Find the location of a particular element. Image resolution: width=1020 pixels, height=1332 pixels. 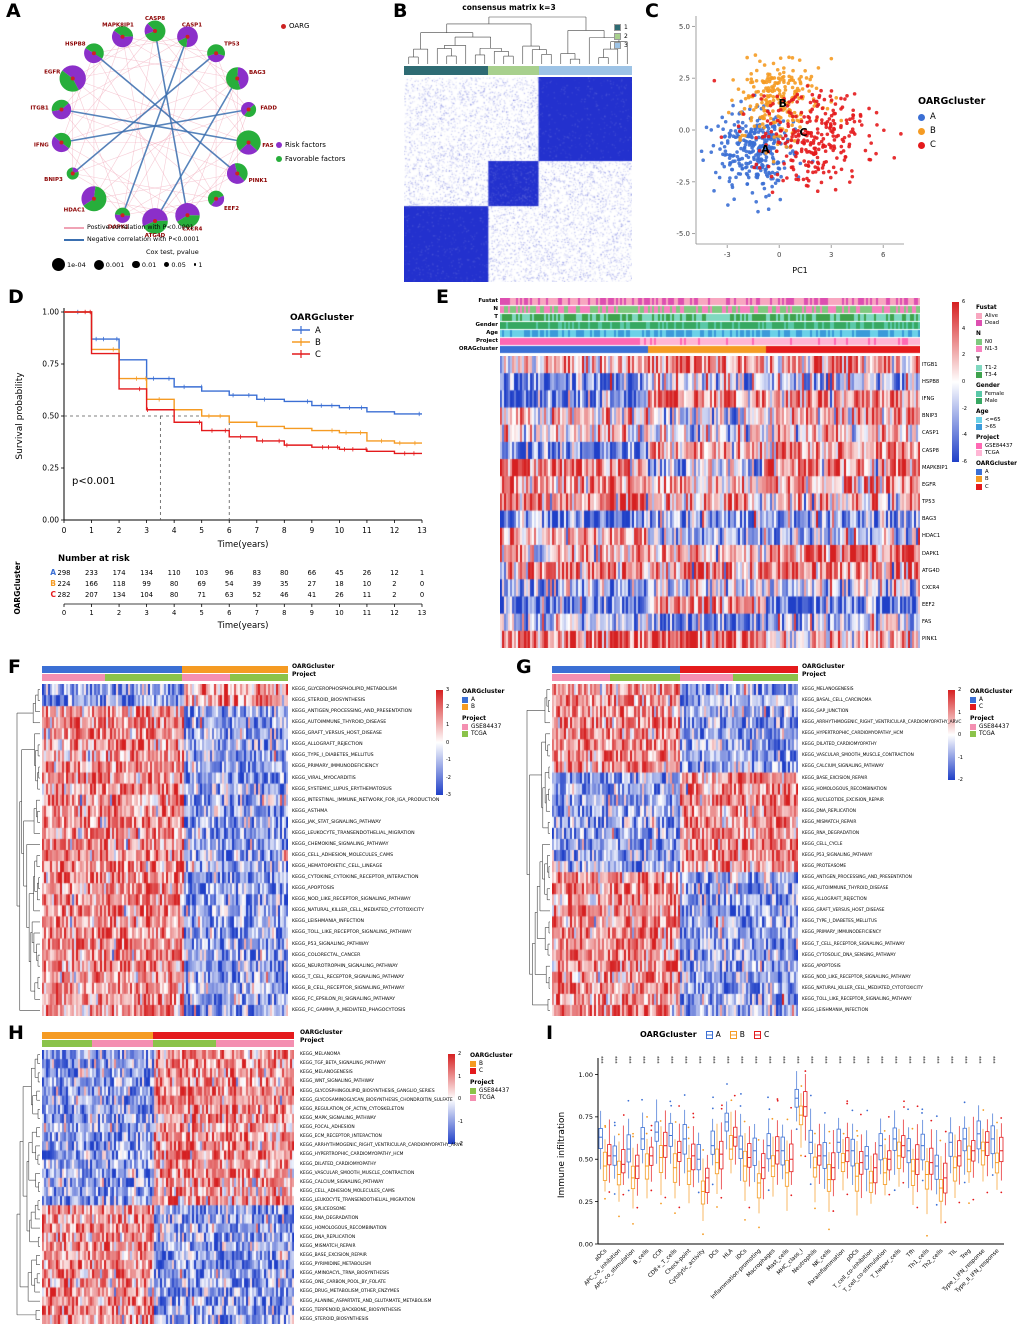

legend-item: B is located at coordinates (484, 707).